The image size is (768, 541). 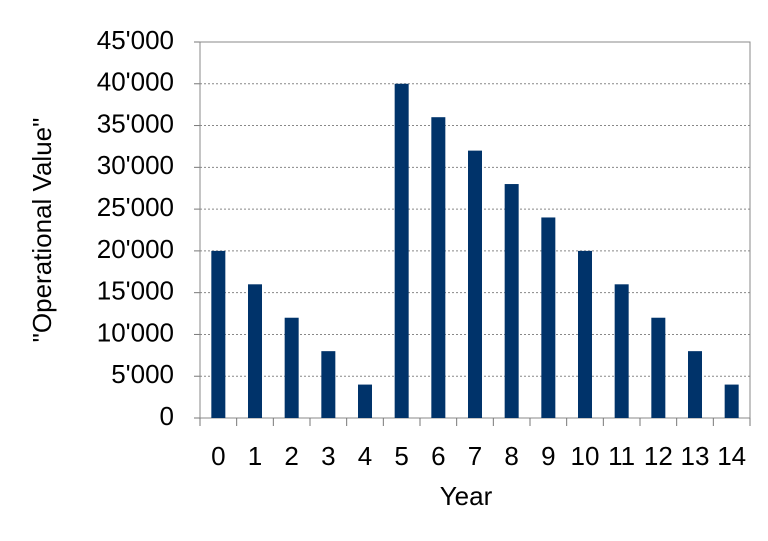 I want to click on x-tick-label: 14, so click(x=731, y=456).